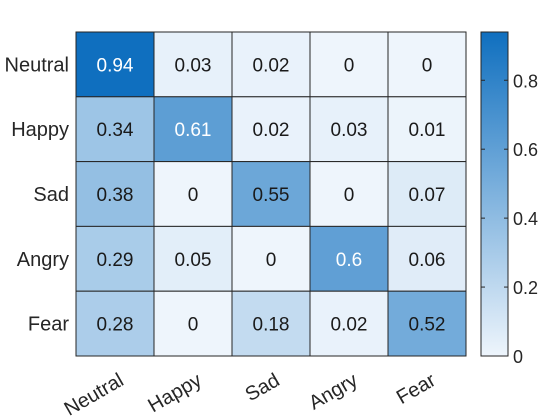 Image resolution: width=560 pixels, height=420 pixels. I want to click on x-tick-label: Angry, so click(333, 391).